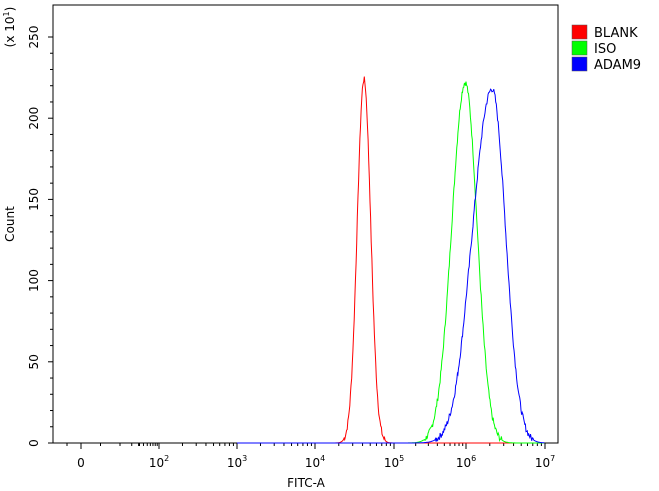 This screenshot has height=491, width=659. Describe the element at coordinates (34, 37) in the screenshot. I see `y-tick-label: 250` at that location.